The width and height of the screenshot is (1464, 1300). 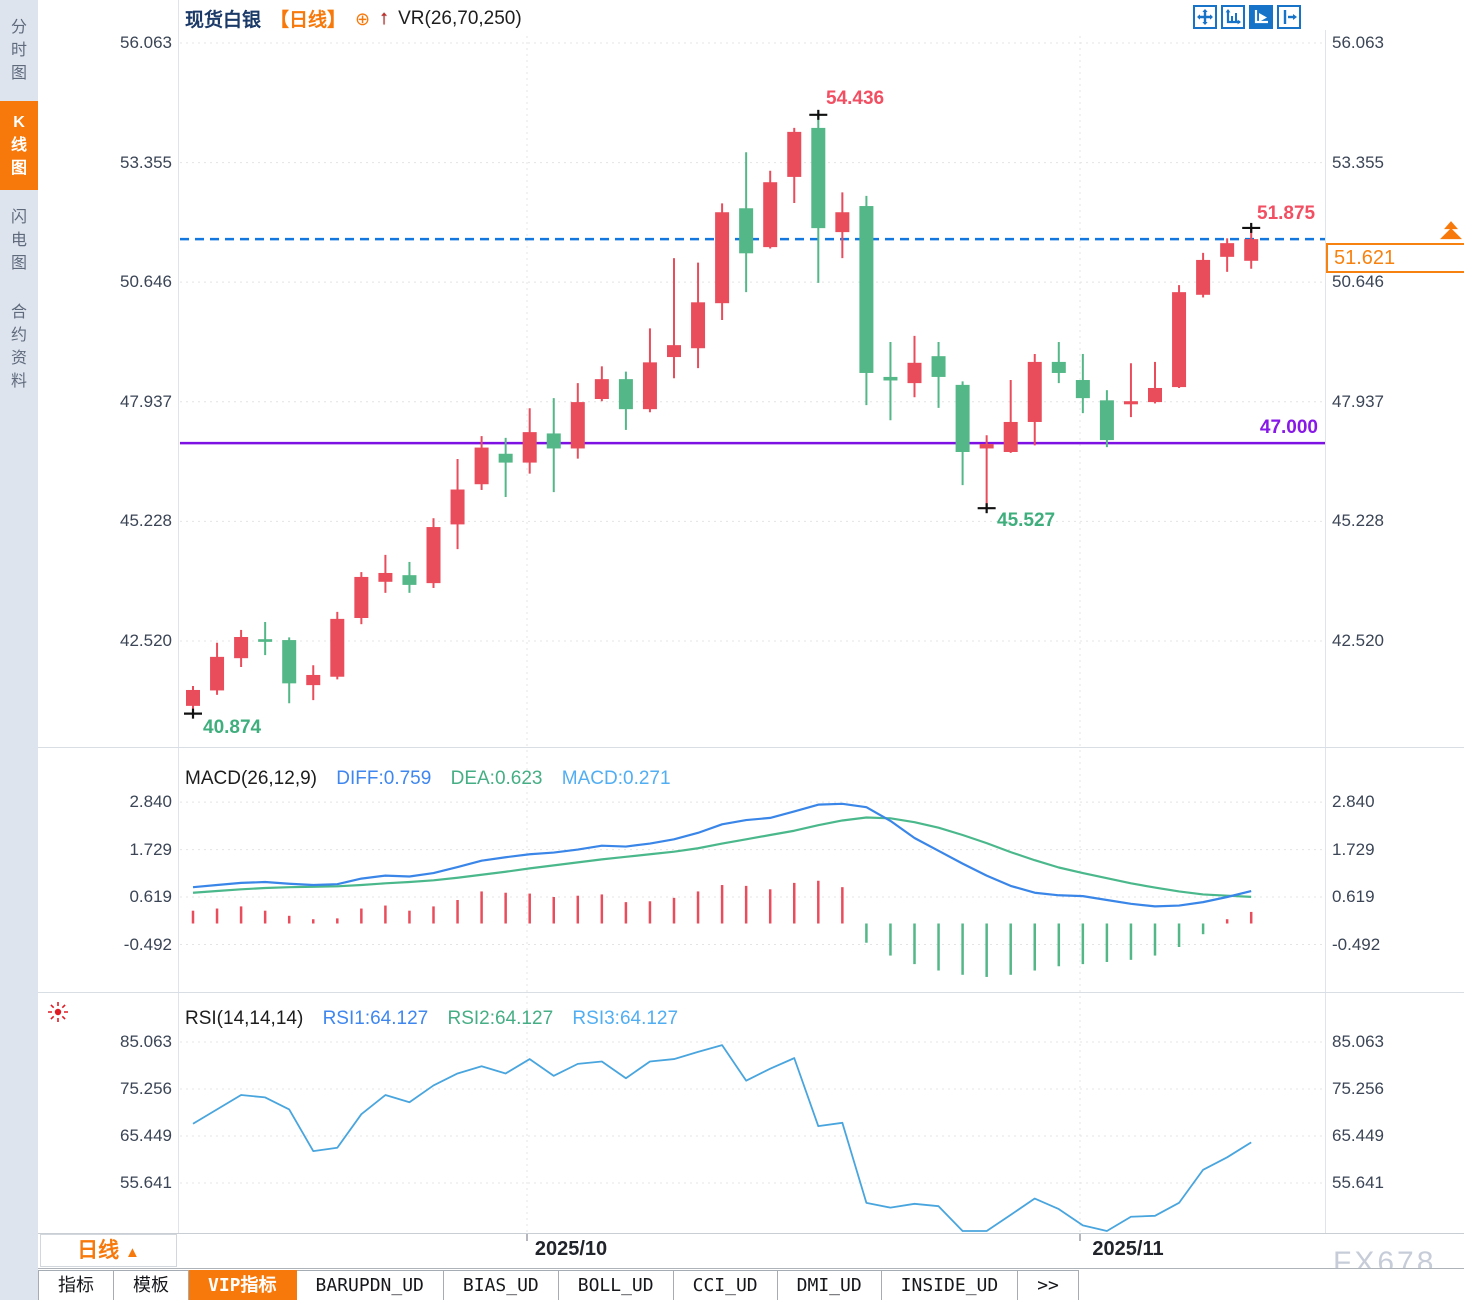 What do you see at coordinates (1358, 162) in the screenshot?
I see `y-axis-tick-label: 53.355` at bounding box center [1358, 162].